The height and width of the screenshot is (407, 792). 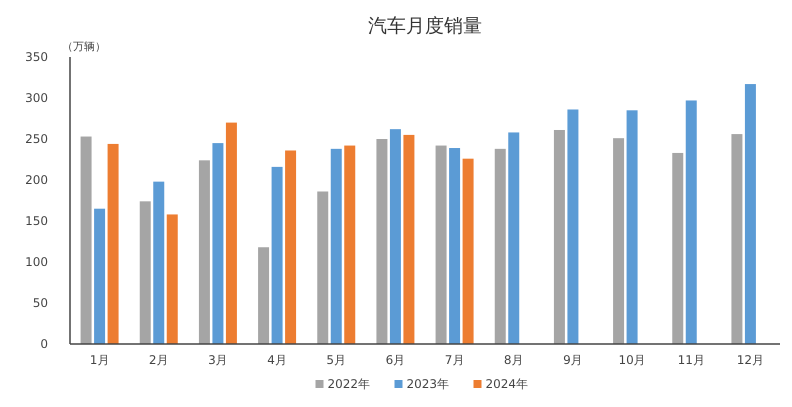 I want to click on y-tick-label: 200, so click(x=36, y=180).